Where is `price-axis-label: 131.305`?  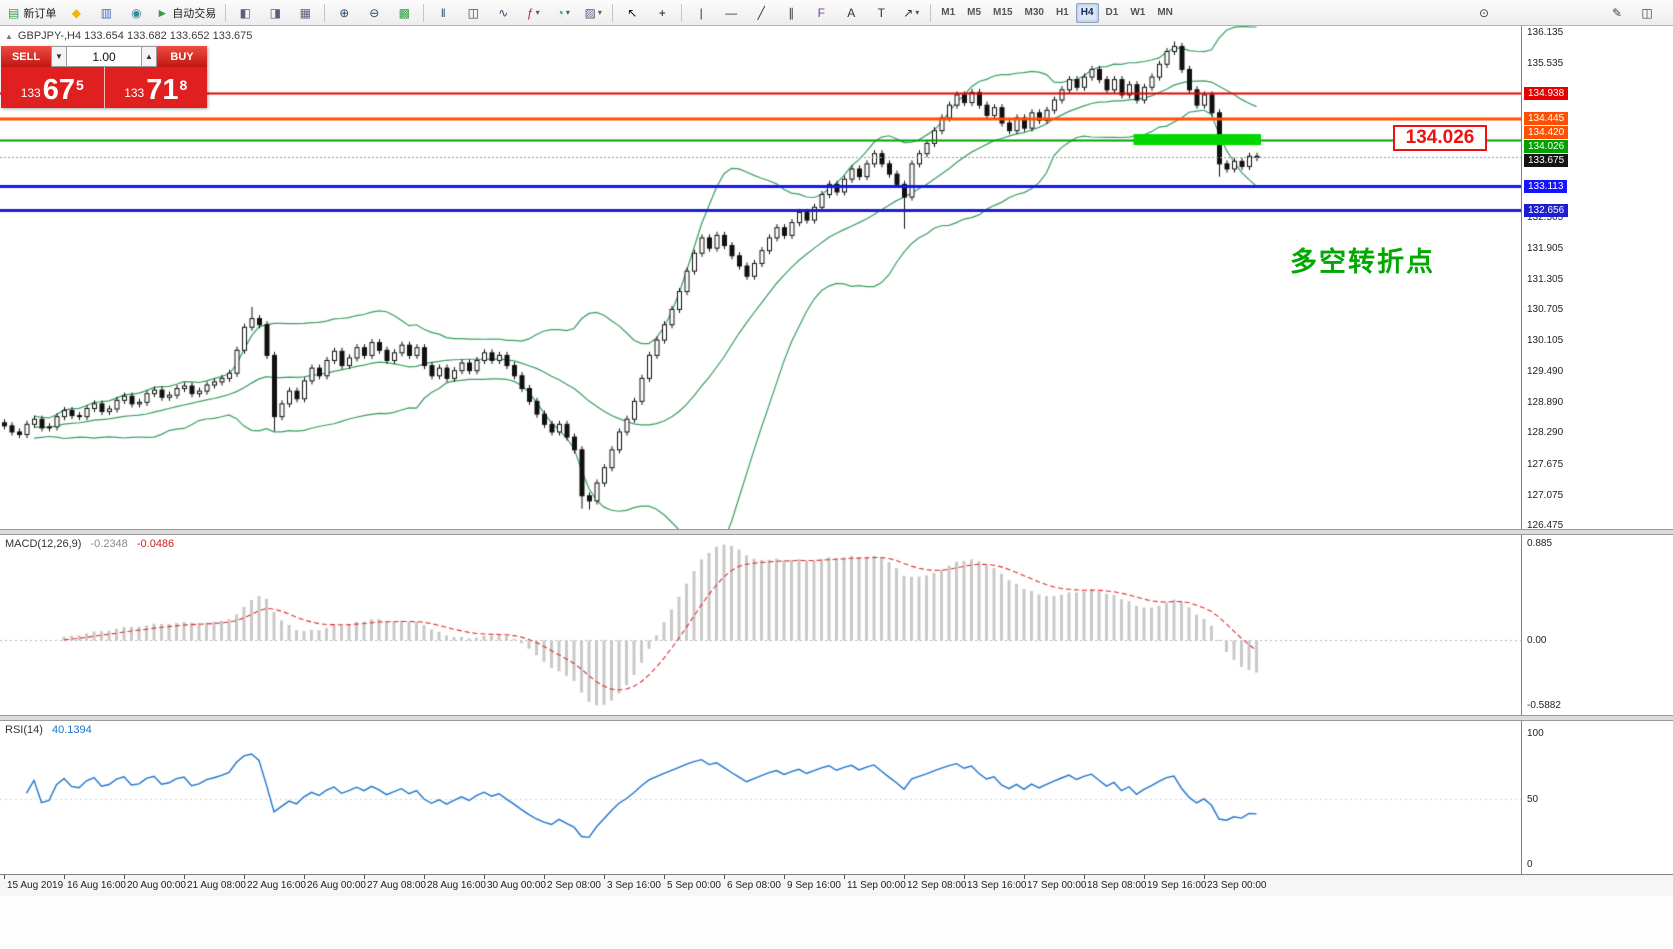
price-axis-label: 131.305 is located at coordinates (1545, 279).